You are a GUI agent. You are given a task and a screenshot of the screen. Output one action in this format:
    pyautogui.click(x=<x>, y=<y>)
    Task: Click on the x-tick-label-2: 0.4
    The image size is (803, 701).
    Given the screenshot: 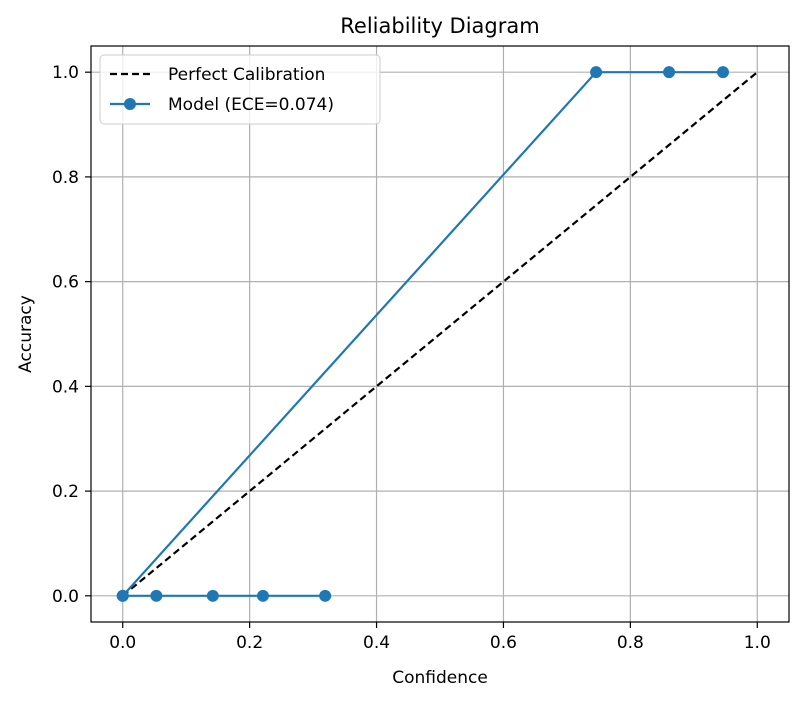 What is the action you would take?
    pyautogui.click(x=376, y=643)
    